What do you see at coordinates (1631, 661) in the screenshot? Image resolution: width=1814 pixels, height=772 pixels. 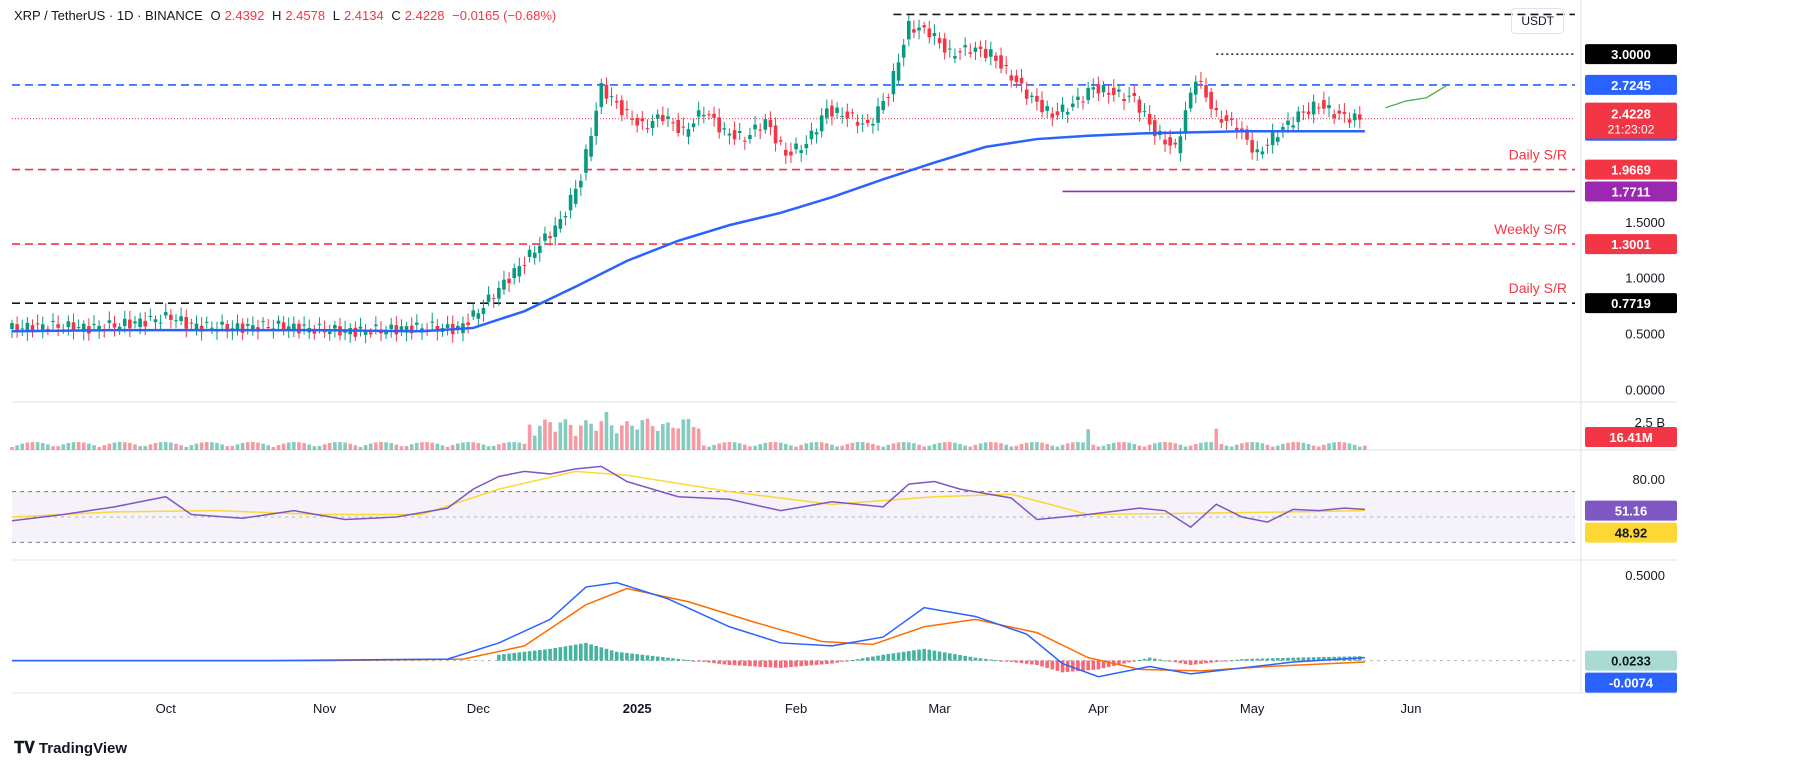 I see `macd-axis-tag-text: 0.0233` at bounding box center [1631, 661].